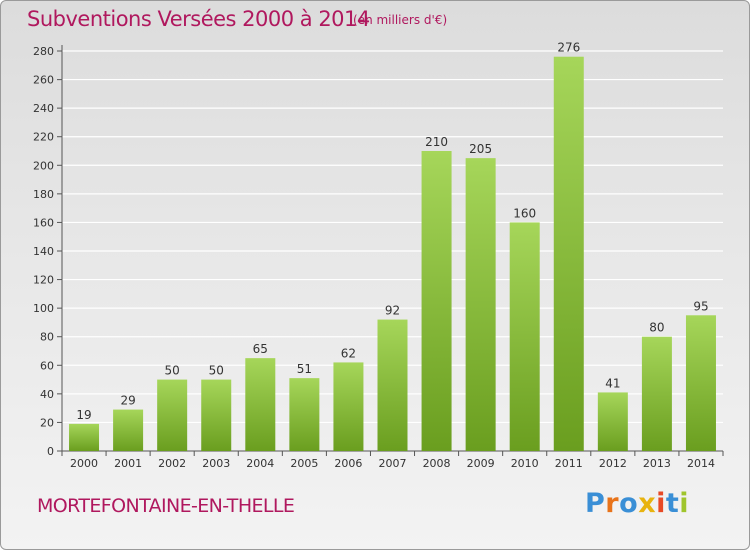 This screenshot has width=750, height=550. What do you see at coordinates (304, 414) in the screenshot?
I see `bar-2005` at bounding box center [304, 414].